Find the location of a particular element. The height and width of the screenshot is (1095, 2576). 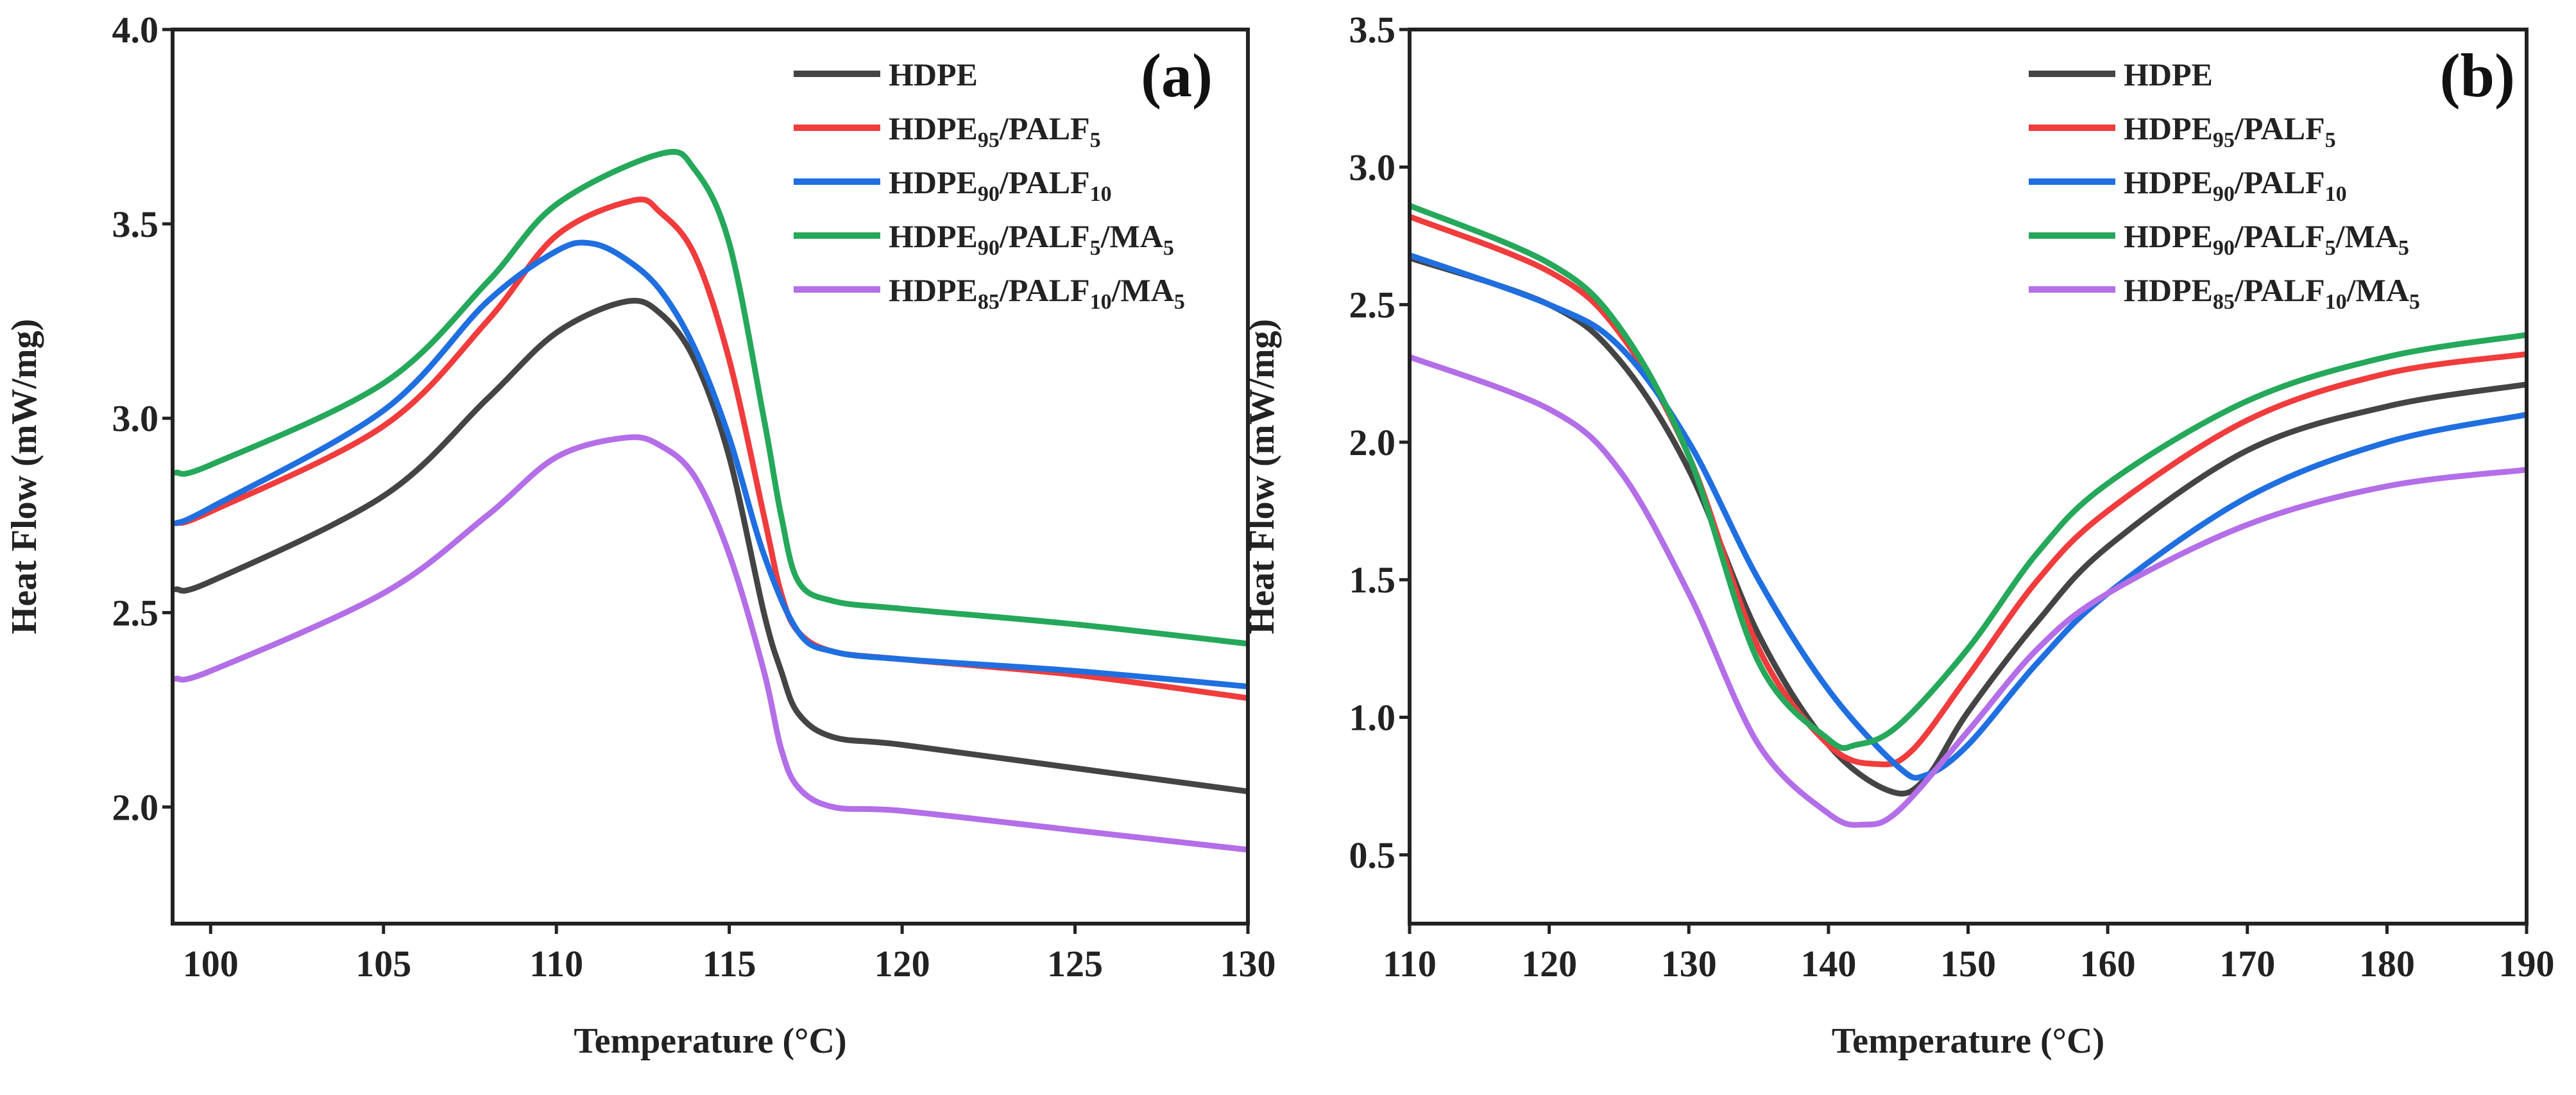

x-tick-label: 150 is located at coordinates (1968, 964).